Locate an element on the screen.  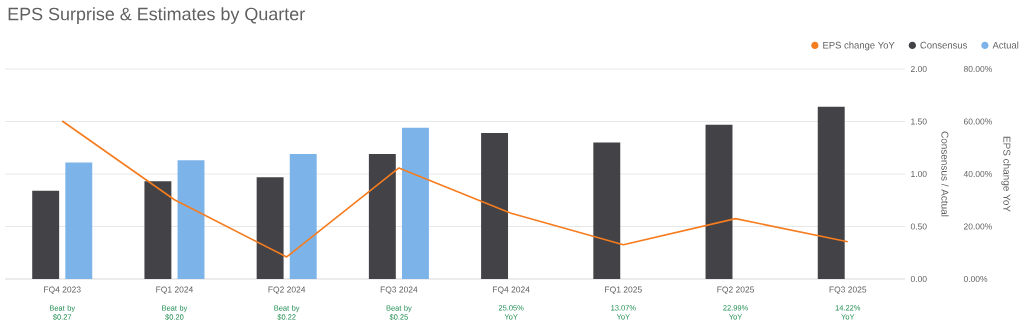
legend-label: EPS change YoY is located at coordinates (859, 46).